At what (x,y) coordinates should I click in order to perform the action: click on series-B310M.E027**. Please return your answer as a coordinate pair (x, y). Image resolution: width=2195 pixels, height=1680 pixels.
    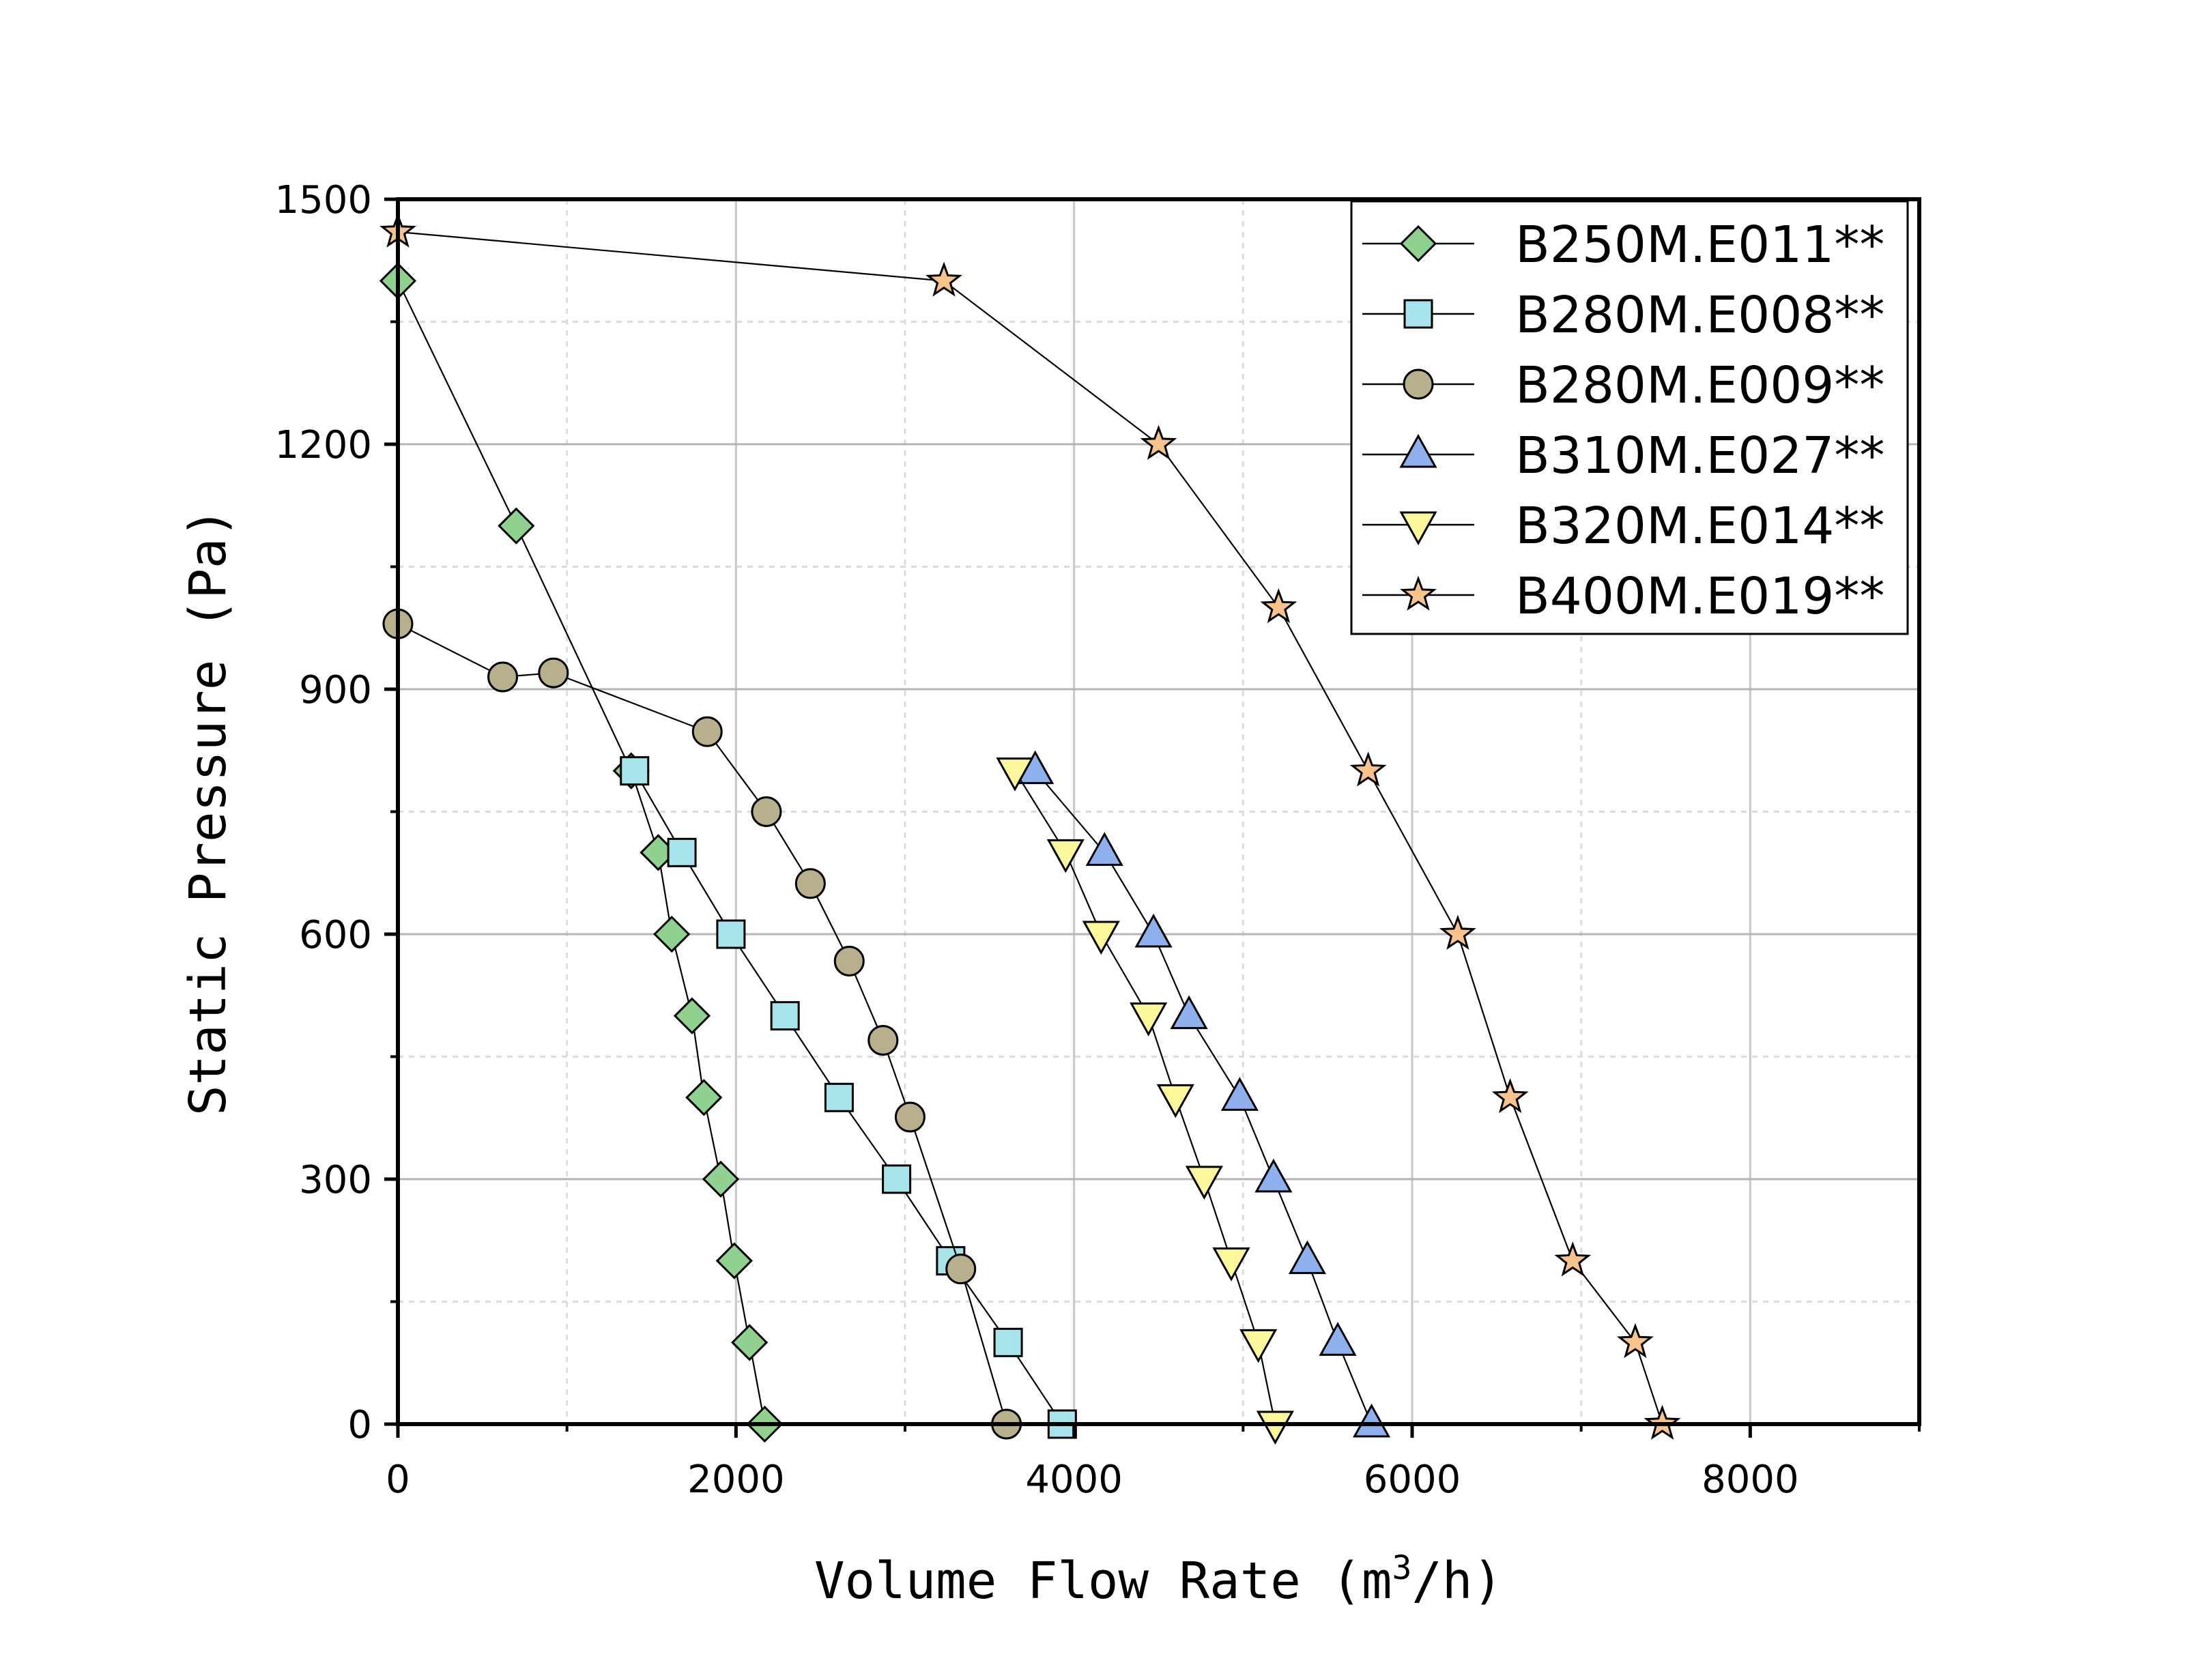
    Looking at the image, I should click on (1204, 1094).